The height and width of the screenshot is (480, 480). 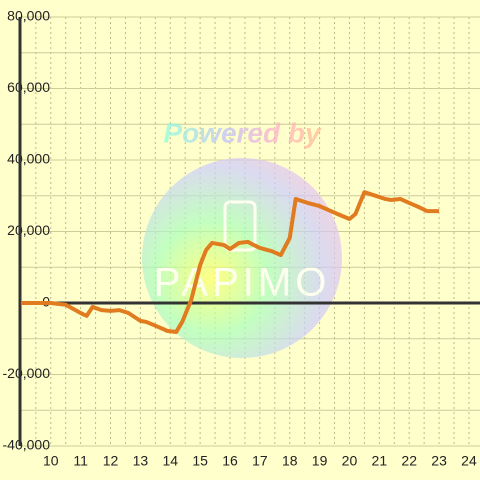 I want to click on y-tick-label: 80,000, so click(x=28, y=16).